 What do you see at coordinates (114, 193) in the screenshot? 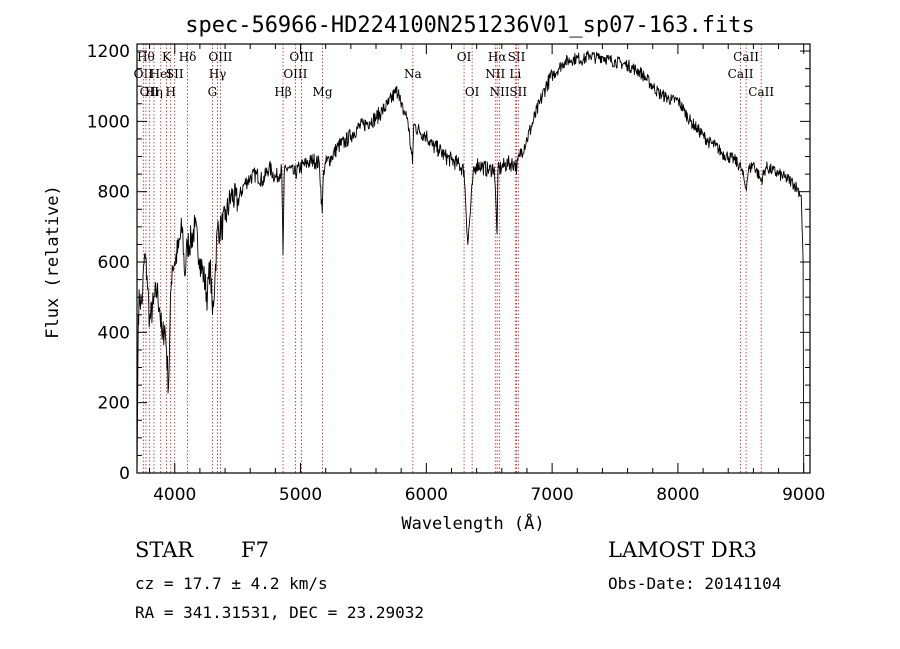
I see `y-tick-label: 800` at bounding box center [114, 193].